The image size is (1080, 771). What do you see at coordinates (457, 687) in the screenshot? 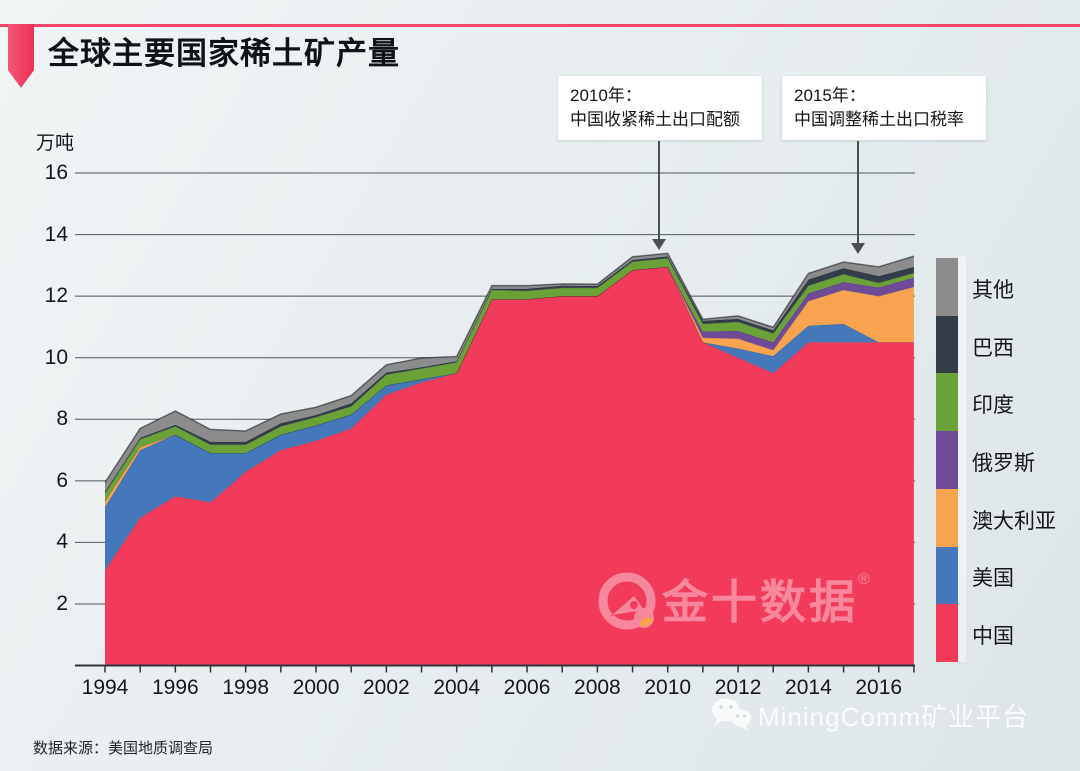
I see `x-tick-label-2004: 2004` at bounding box center [457, 687].